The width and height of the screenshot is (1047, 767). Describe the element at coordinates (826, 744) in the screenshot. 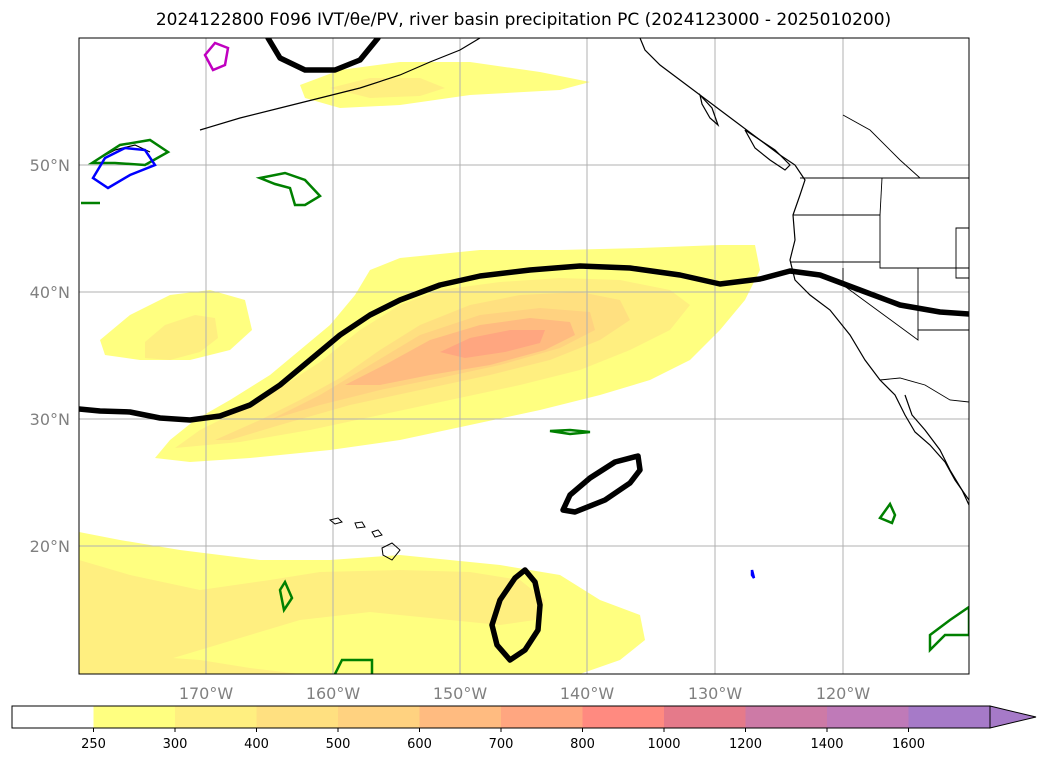

I see `colorbar-tick-label: 1400` at that location.